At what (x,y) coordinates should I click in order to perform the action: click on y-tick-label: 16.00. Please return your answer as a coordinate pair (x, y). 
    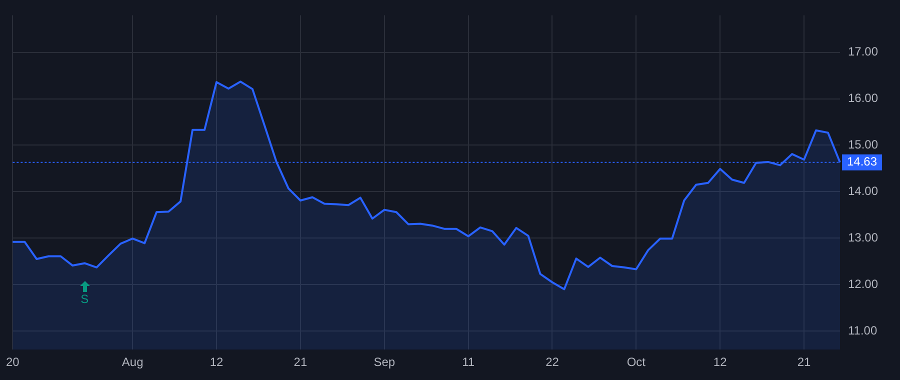
    Looking at the image, I should click on (863, 98).